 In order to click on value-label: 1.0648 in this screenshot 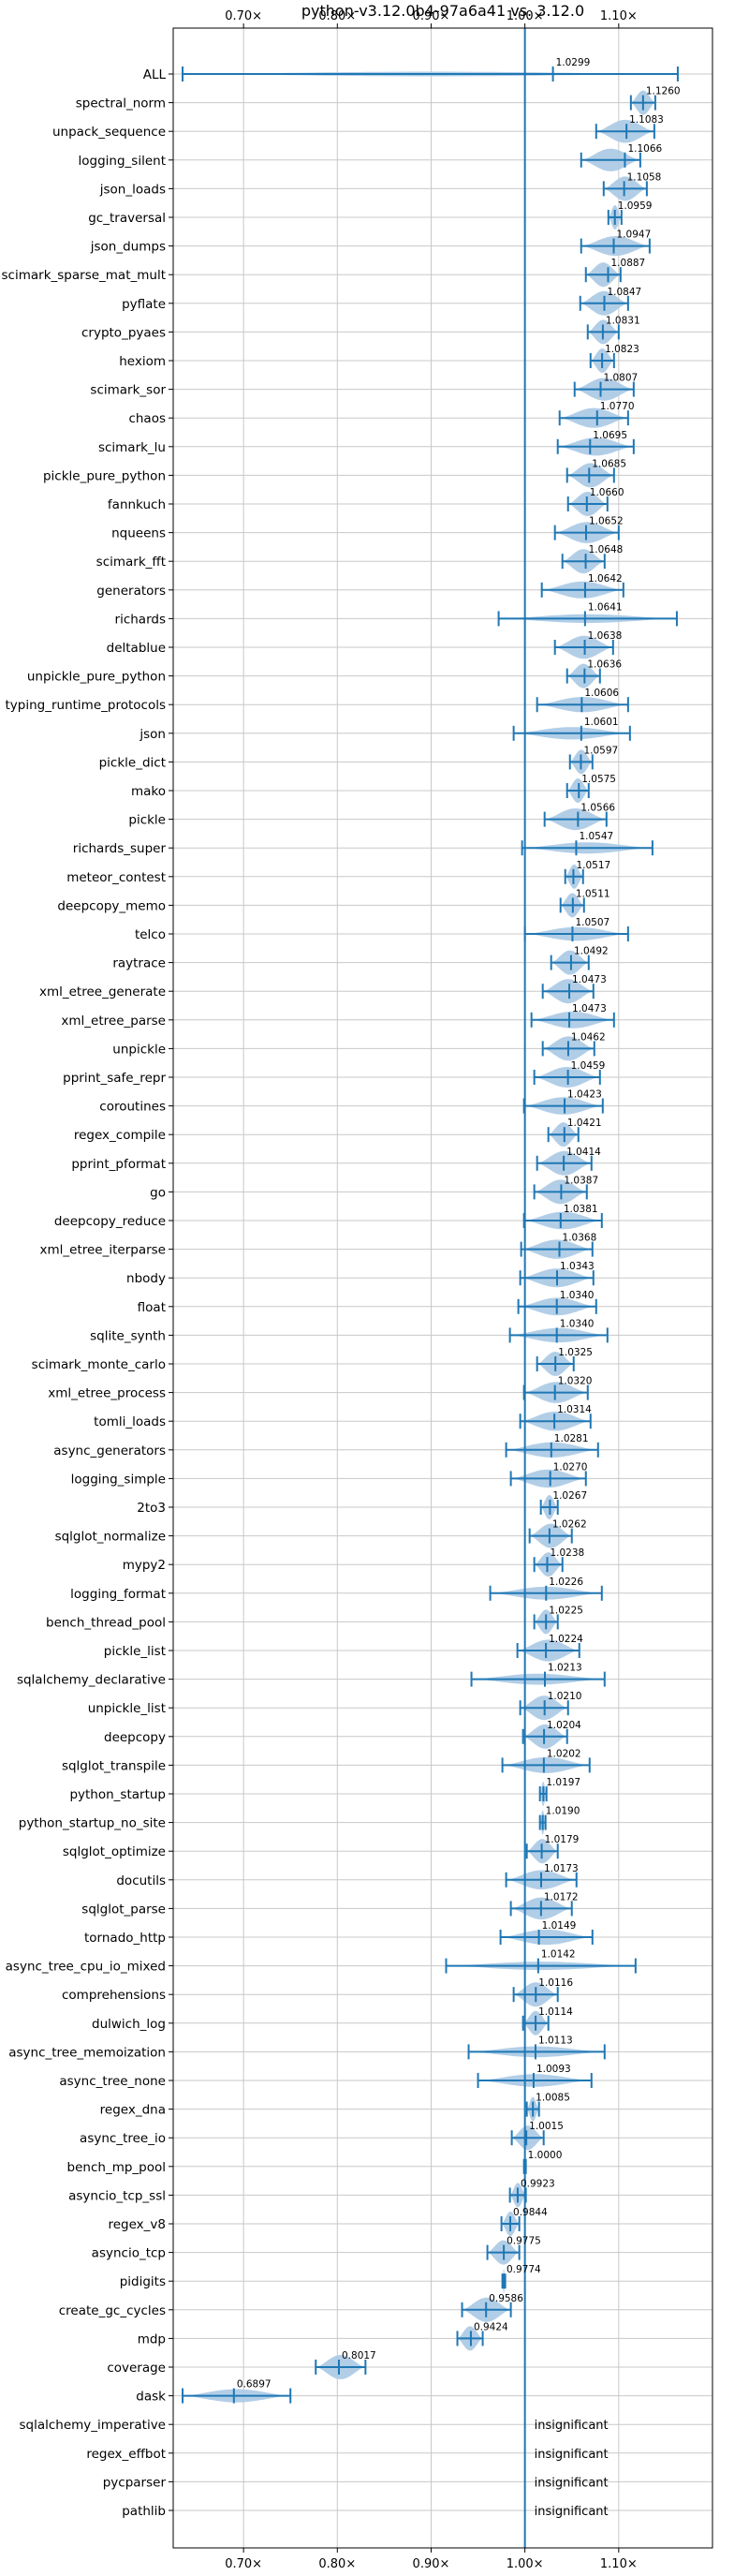, I will do `click(606, 549)`.